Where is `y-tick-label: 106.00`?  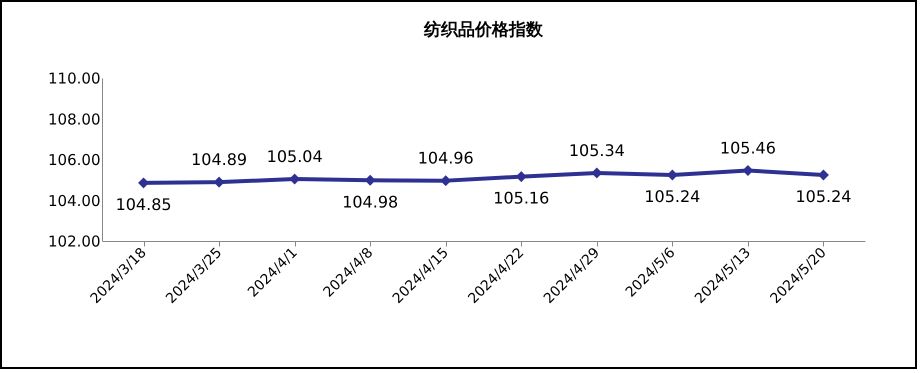
y-tick-label: 106.00 is located at coordinates (74, 160).